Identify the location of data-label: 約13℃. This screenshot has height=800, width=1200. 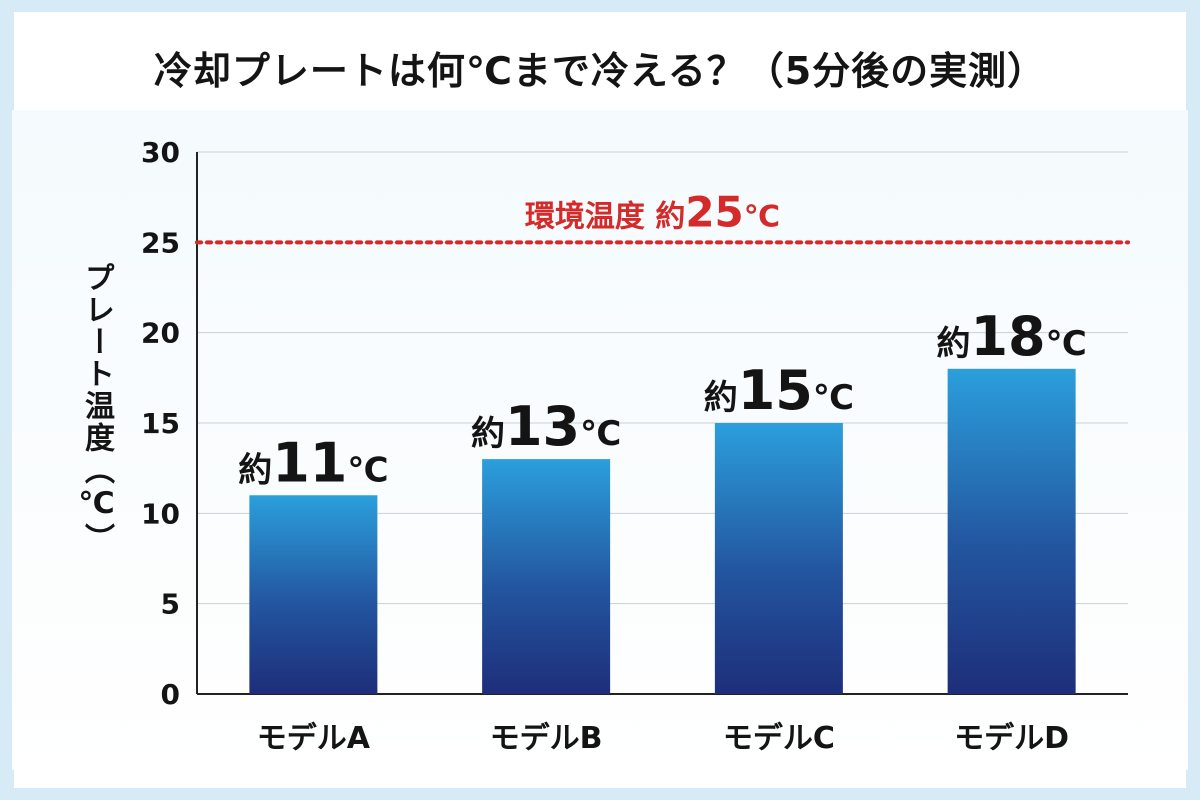
(546, 426).